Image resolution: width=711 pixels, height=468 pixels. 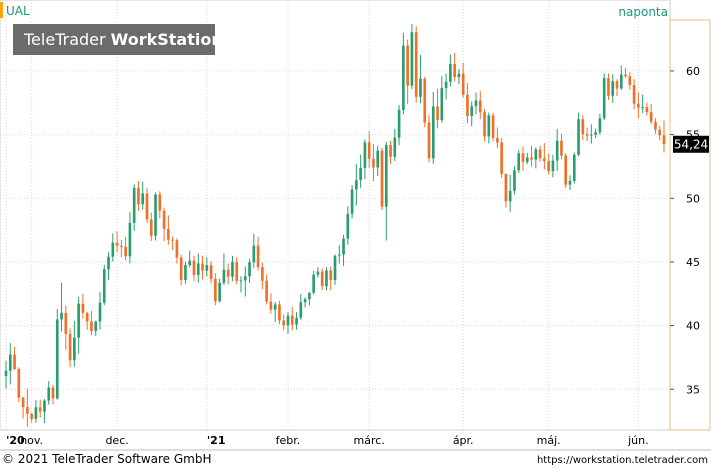 I want to click on symbol-label: UAL, so click(x=18, y=11).